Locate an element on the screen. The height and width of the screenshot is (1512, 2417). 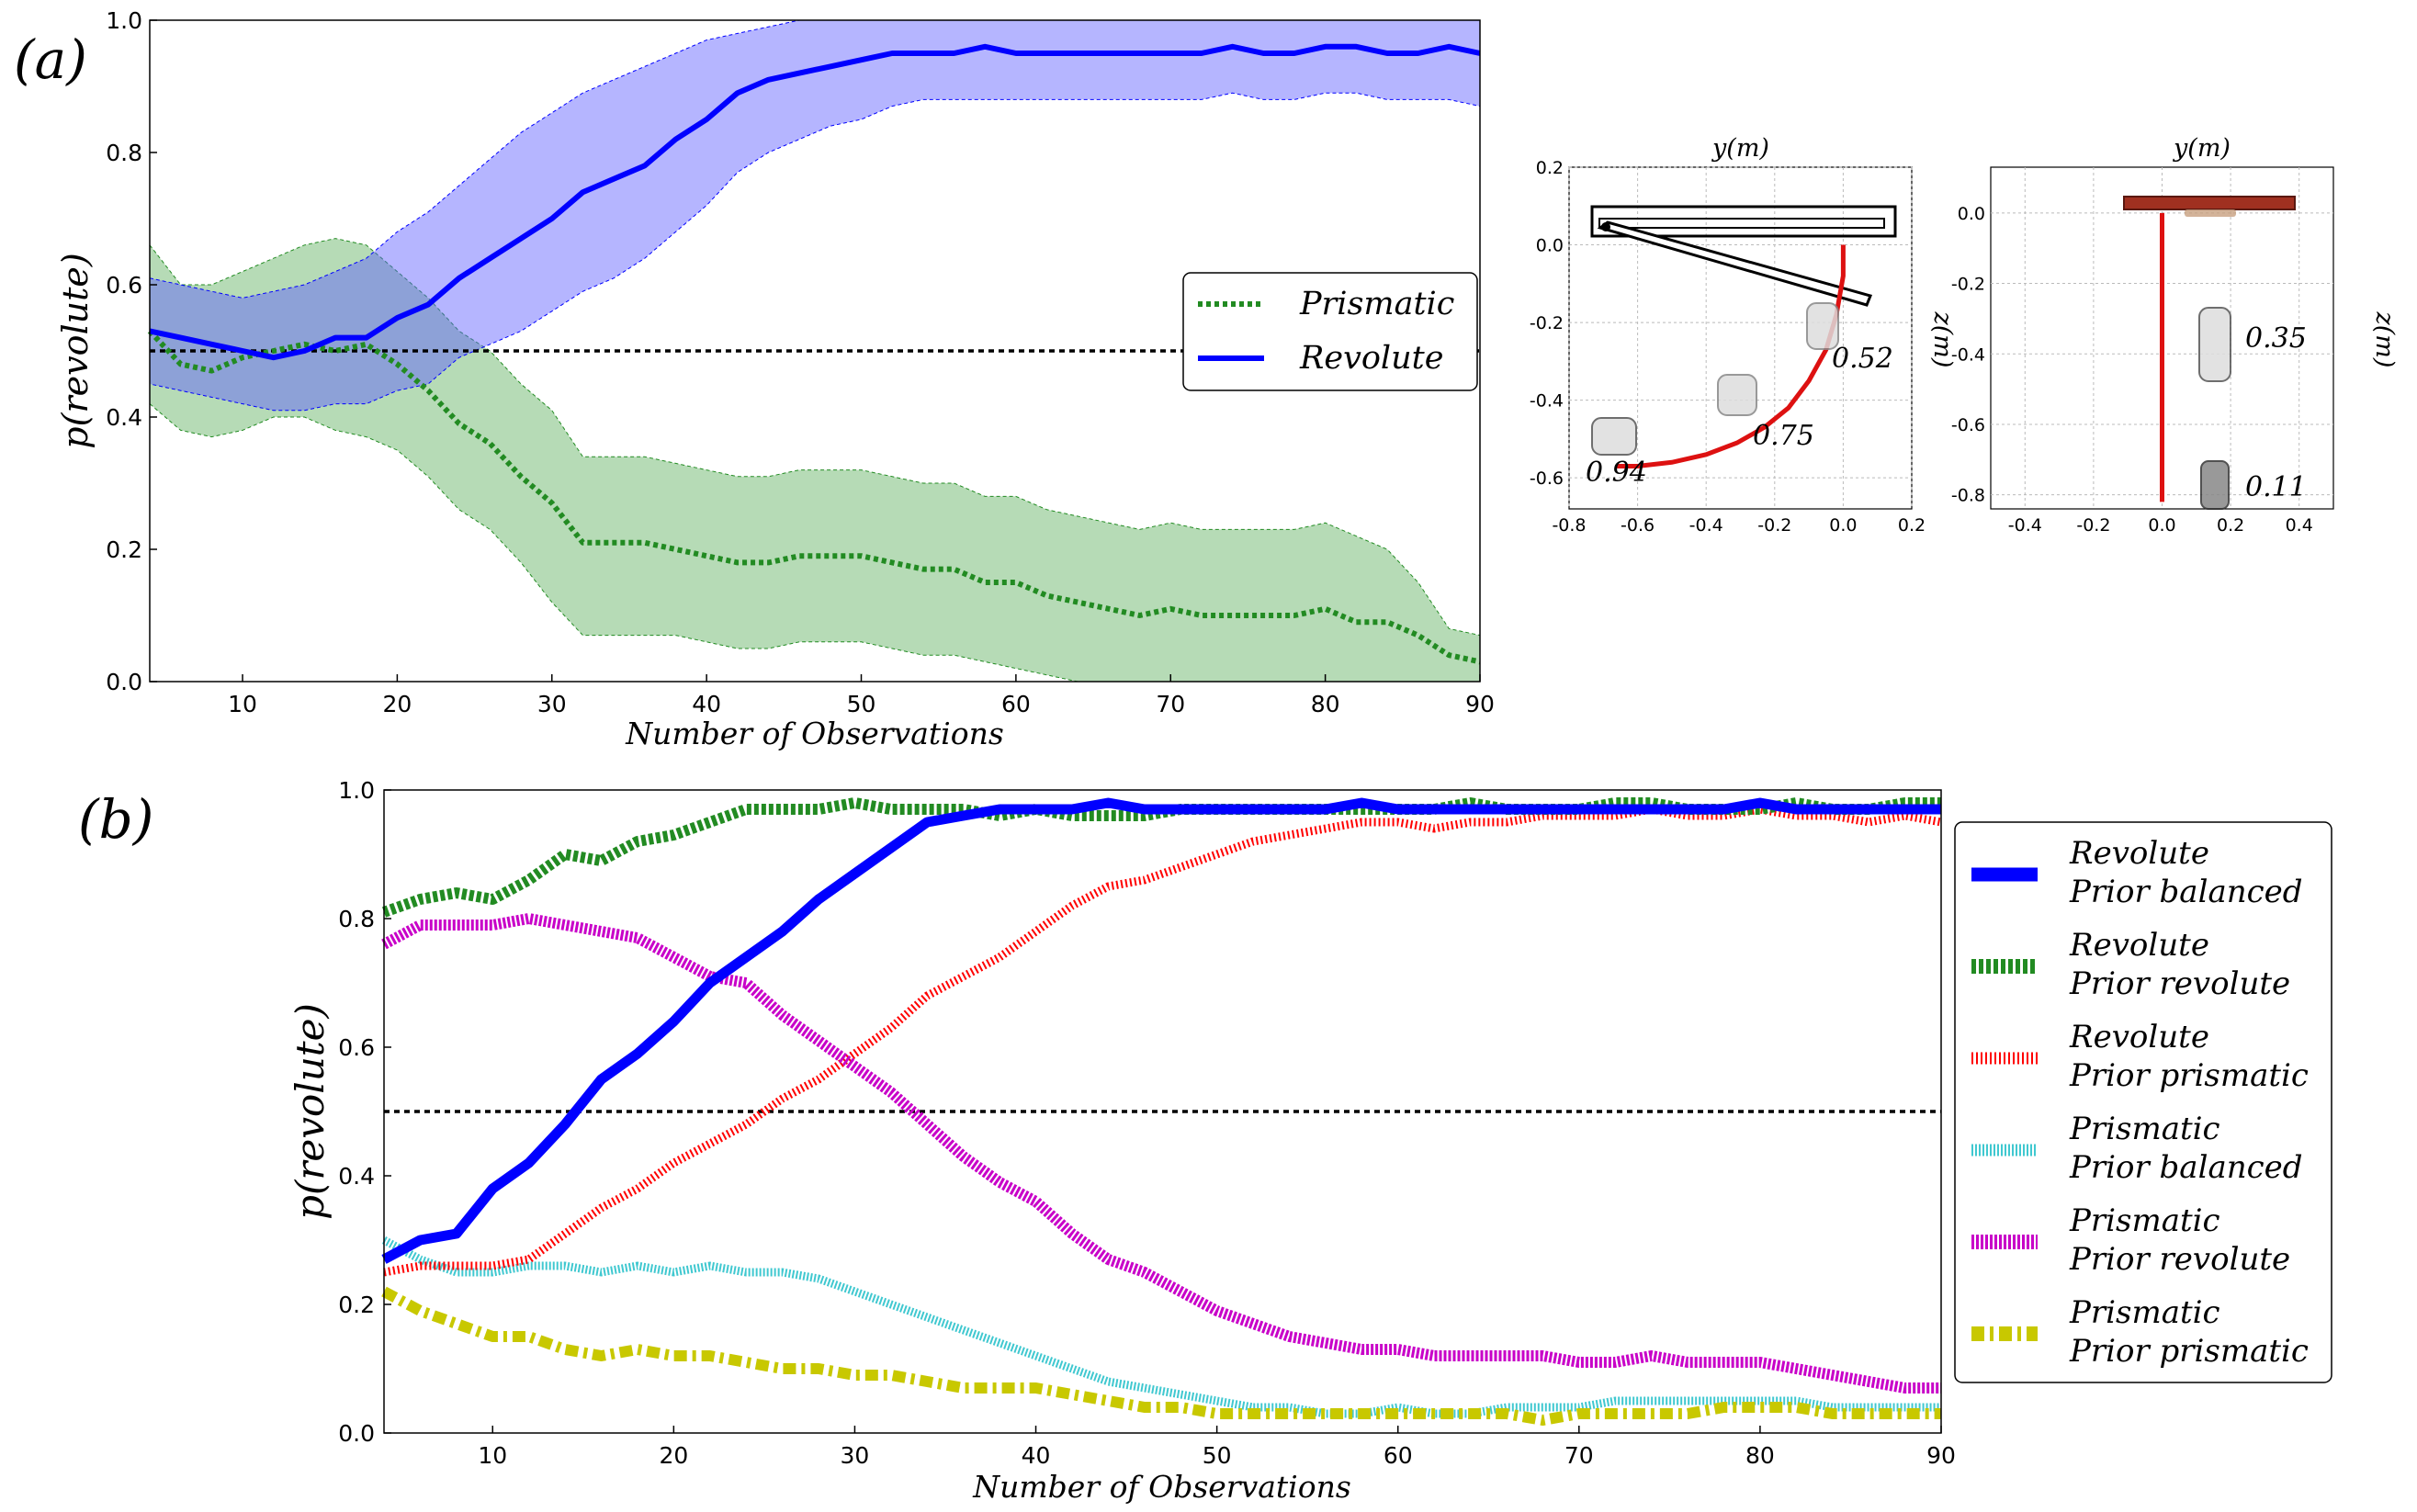
chart-b-ytick-label: 0.8 is located at coordinates (357, 919).